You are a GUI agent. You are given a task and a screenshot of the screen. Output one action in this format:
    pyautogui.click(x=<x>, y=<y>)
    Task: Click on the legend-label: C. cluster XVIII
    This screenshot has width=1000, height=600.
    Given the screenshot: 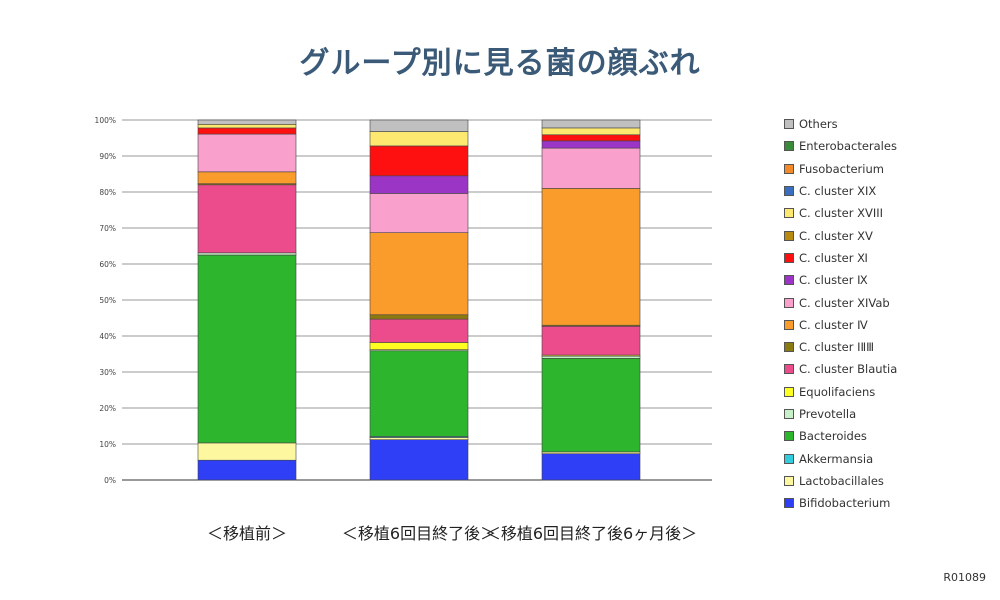 What is the action you would take?
    pyautogui.click(x=841, y=213)
    